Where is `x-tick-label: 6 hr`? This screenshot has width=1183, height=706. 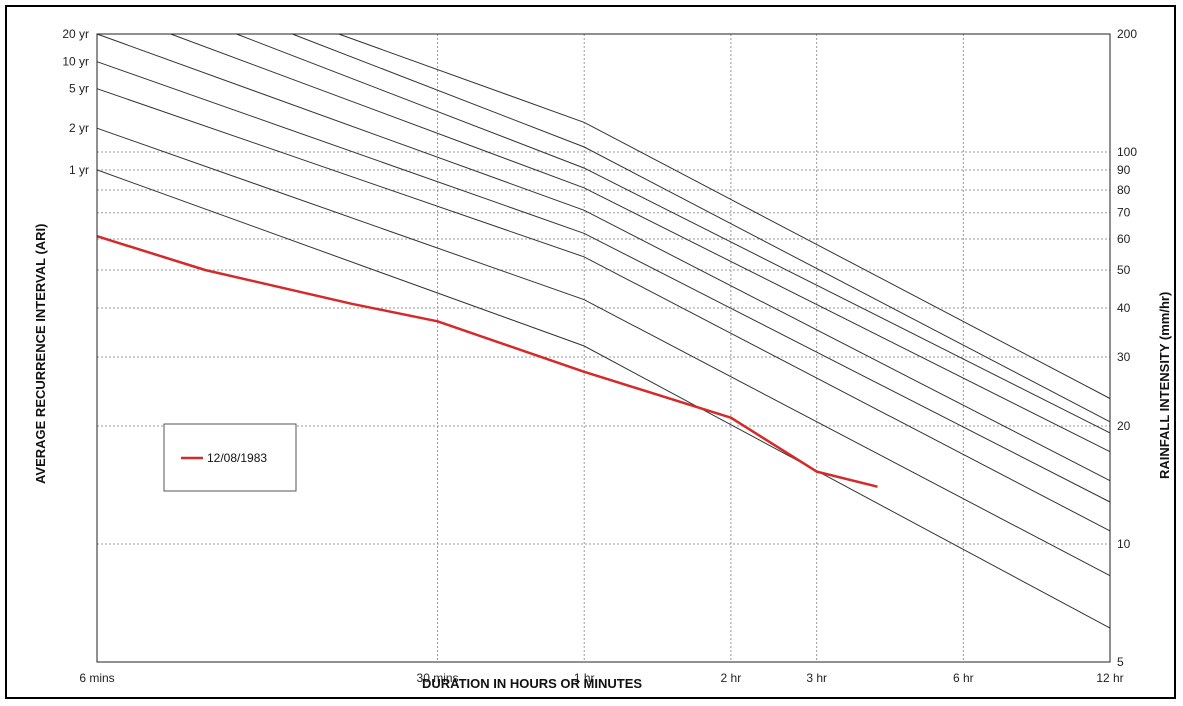
x-tick-label: 6 hr is located at coordinates (963, 678).